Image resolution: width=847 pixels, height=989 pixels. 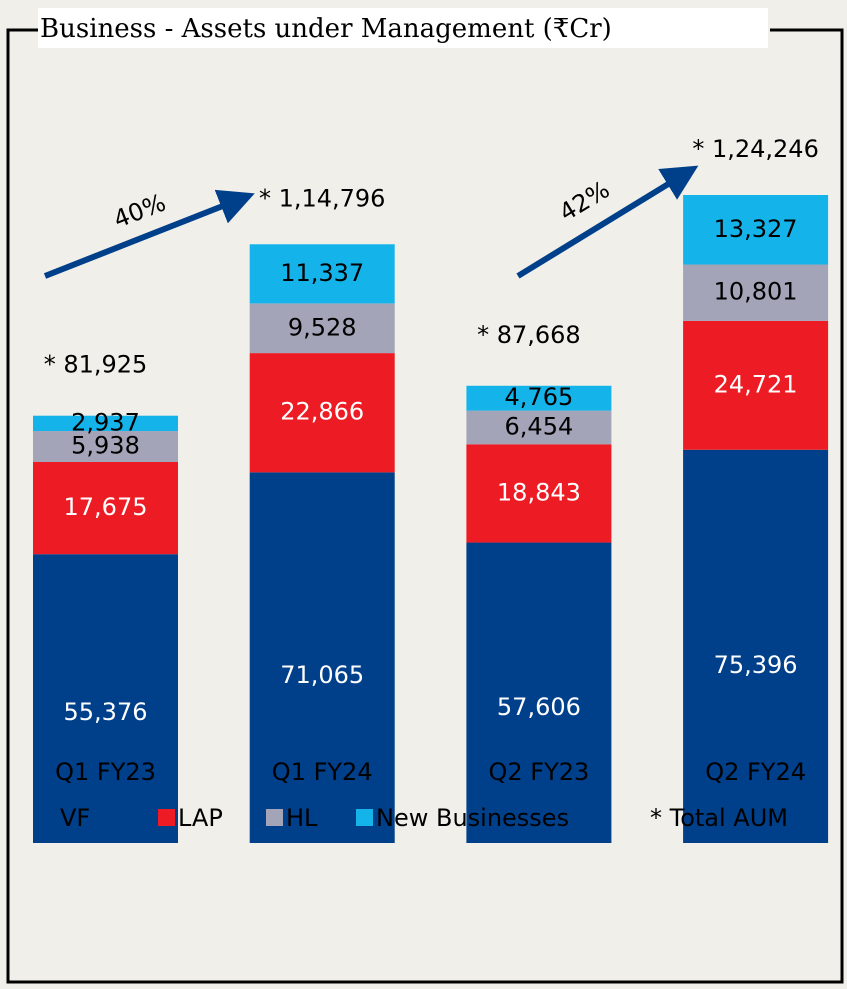 I want to click on value-label: 18,843, so click(x=539, y=492).